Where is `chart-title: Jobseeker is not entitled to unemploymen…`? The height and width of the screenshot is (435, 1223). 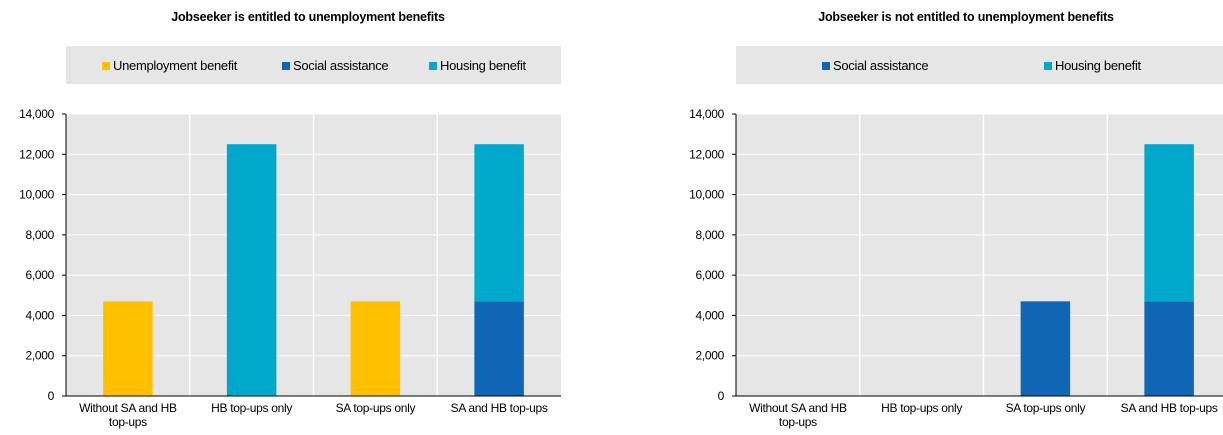
chart-title: Jobseeker is not entitled to unemploymen… is located at coordinates (966, 17).